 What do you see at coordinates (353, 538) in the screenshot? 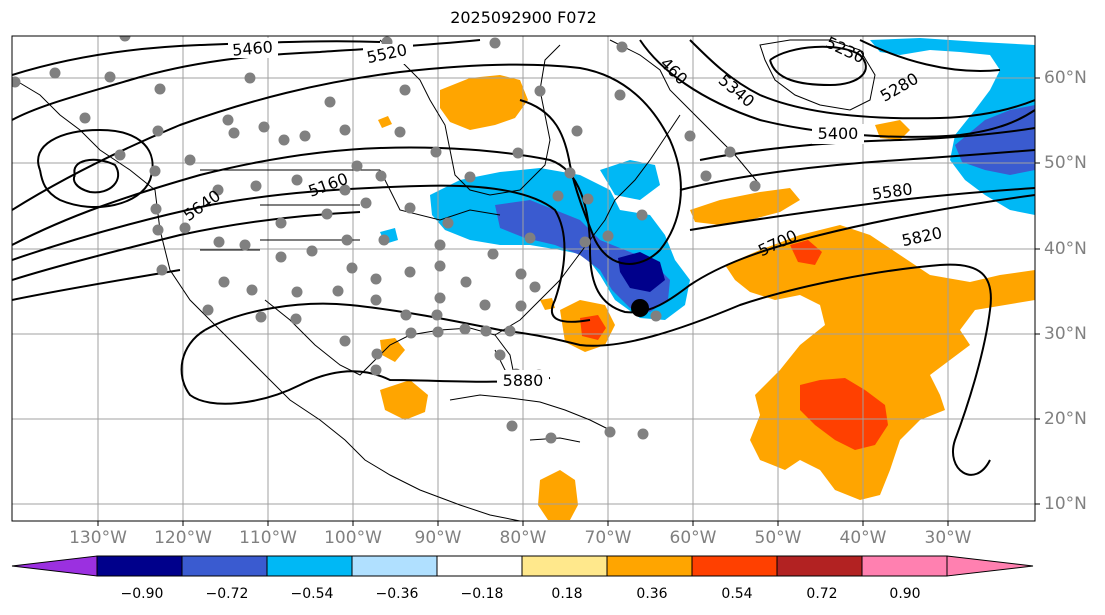
I see `lon-label: 100°W` at bounding box center [353, 538].